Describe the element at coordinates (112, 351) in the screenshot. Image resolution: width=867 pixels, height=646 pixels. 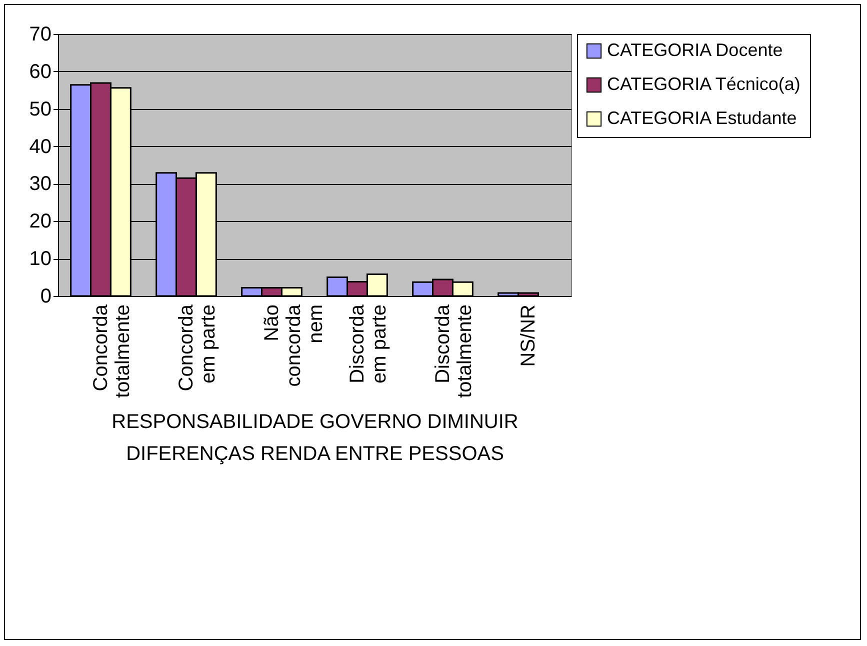
I see `x-tick-label: Concorda totalmente` at that location.